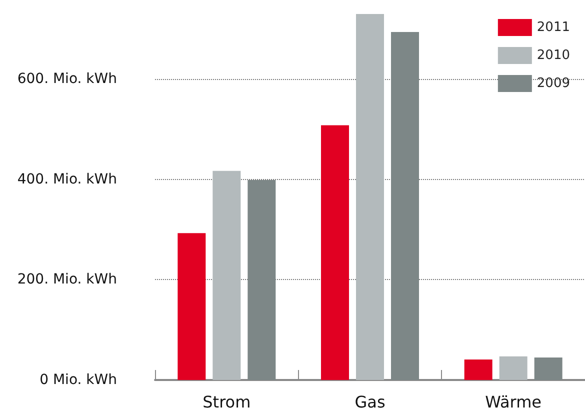 The image size is (585, 412). Describe the element at coordinates (67, 280) in the screenshot. I see `y-tick-label: 200. Mio. kWh` at that location.